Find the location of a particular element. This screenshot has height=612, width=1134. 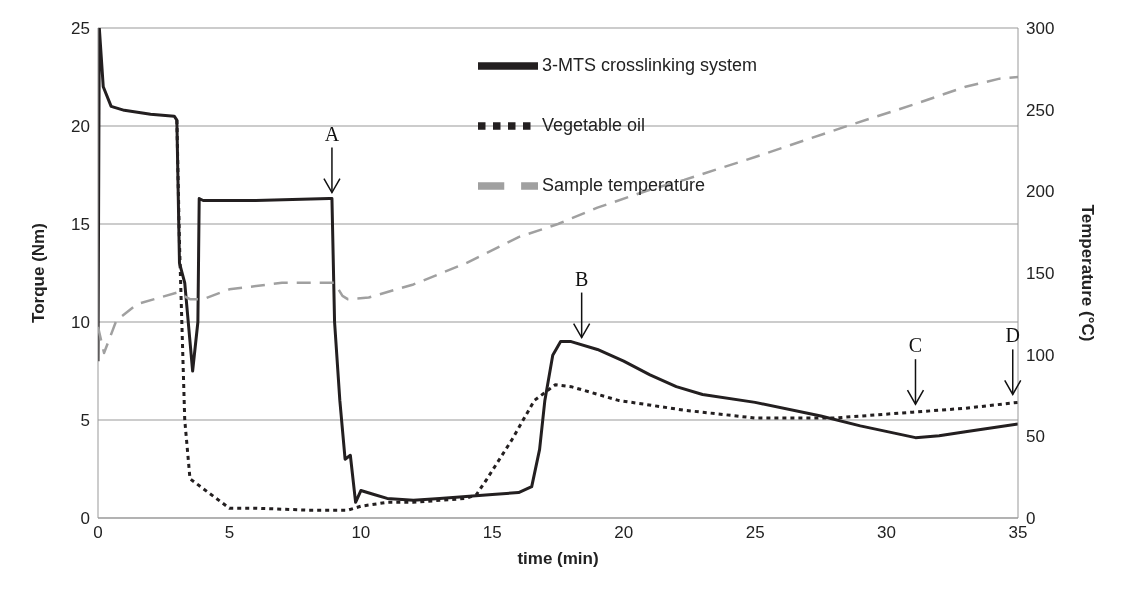

legend-label: 3-MTS crosslinking system is located at coordinates (650, 64).